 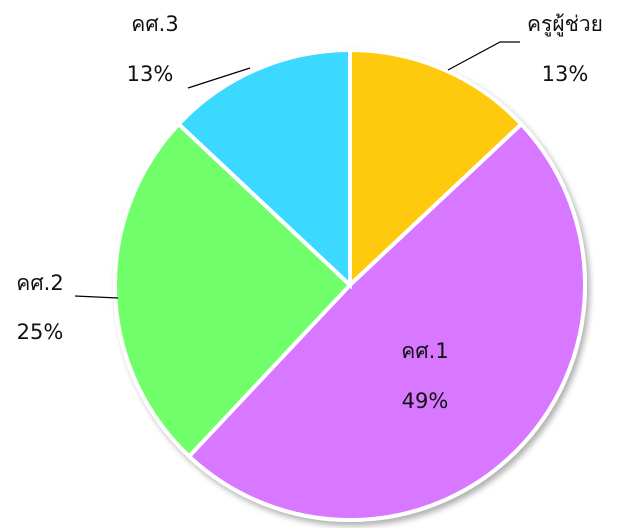 I want to click on slice-label: คศ.2, so click(x=39, y=283).